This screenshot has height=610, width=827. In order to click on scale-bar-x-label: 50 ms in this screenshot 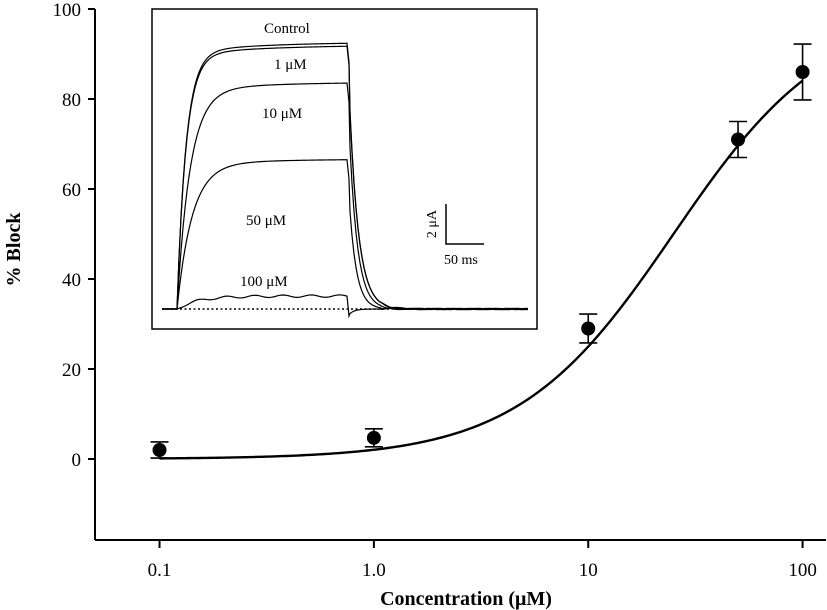, I will do `click(461, 260)`.